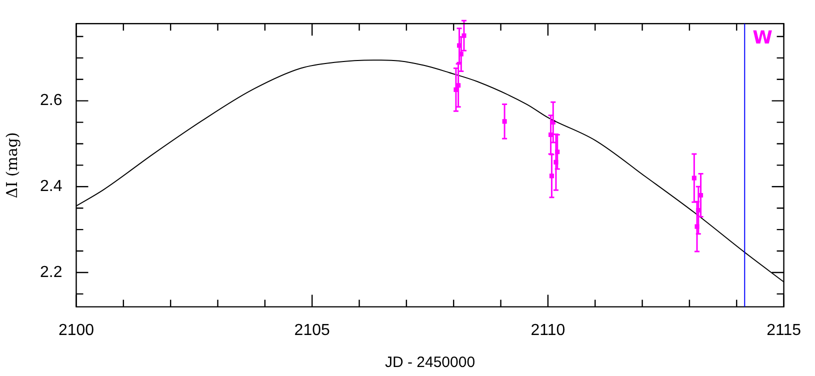 The image size is (815, 376). Describe the element at coordinates (11, 165) in the screenshot. I see `y-axis-title: ΔI (mag)` at that location.